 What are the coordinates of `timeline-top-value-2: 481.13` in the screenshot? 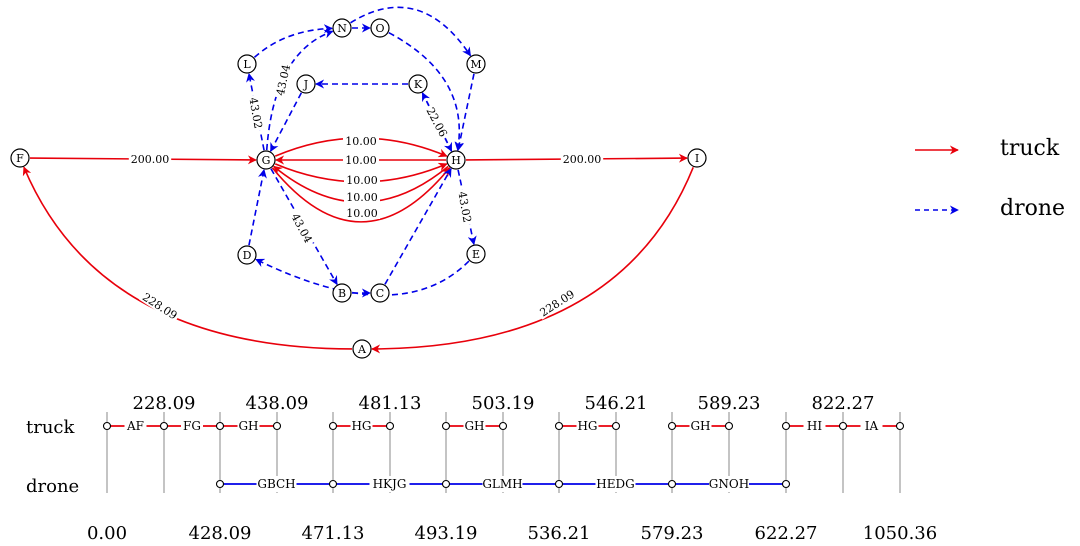 It's located at (390, 403).